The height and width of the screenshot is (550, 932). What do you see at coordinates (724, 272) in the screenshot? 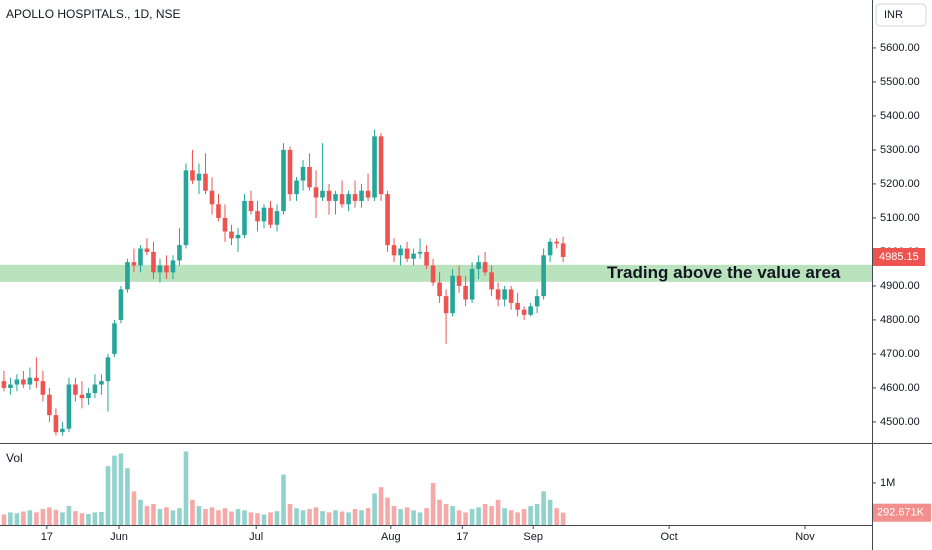
I see `annotation: Trading above the value area` at bounding box center [724, 272].